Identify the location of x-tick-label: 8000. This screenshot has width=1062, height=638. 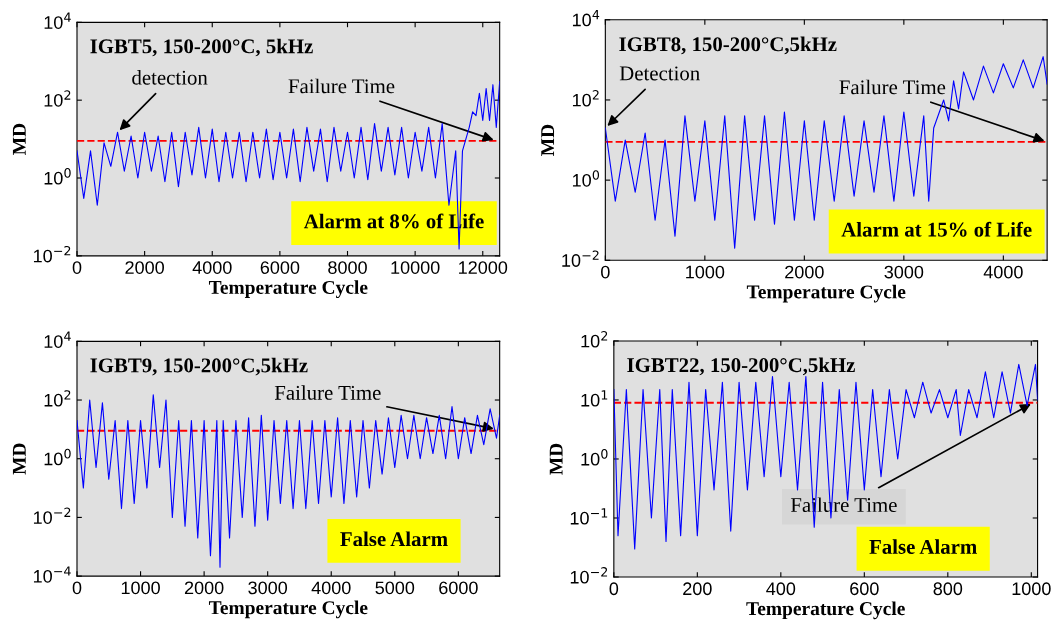
(347, 267).